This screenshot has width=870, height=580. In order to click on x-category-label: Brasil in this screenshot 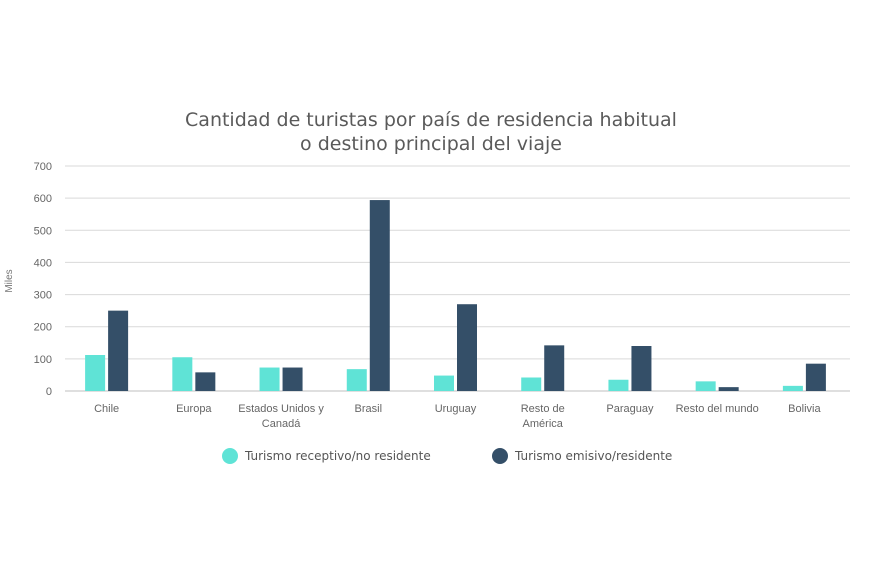, I will do `click(369, 409)`.